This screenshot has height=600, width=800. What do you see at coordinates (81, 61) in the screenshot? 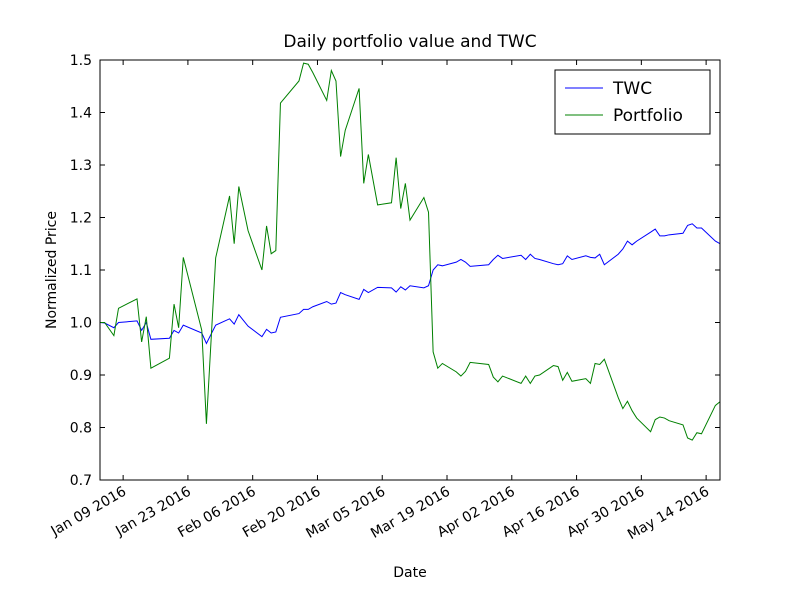
I see `y-tick-label: 1.5` at bounding box center [81, 61].